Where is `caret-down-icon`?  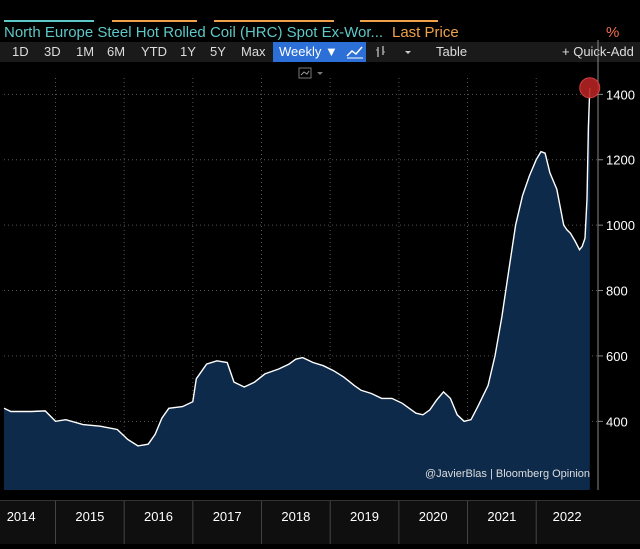 caret-down-icon is located at coordinates (408, 52).